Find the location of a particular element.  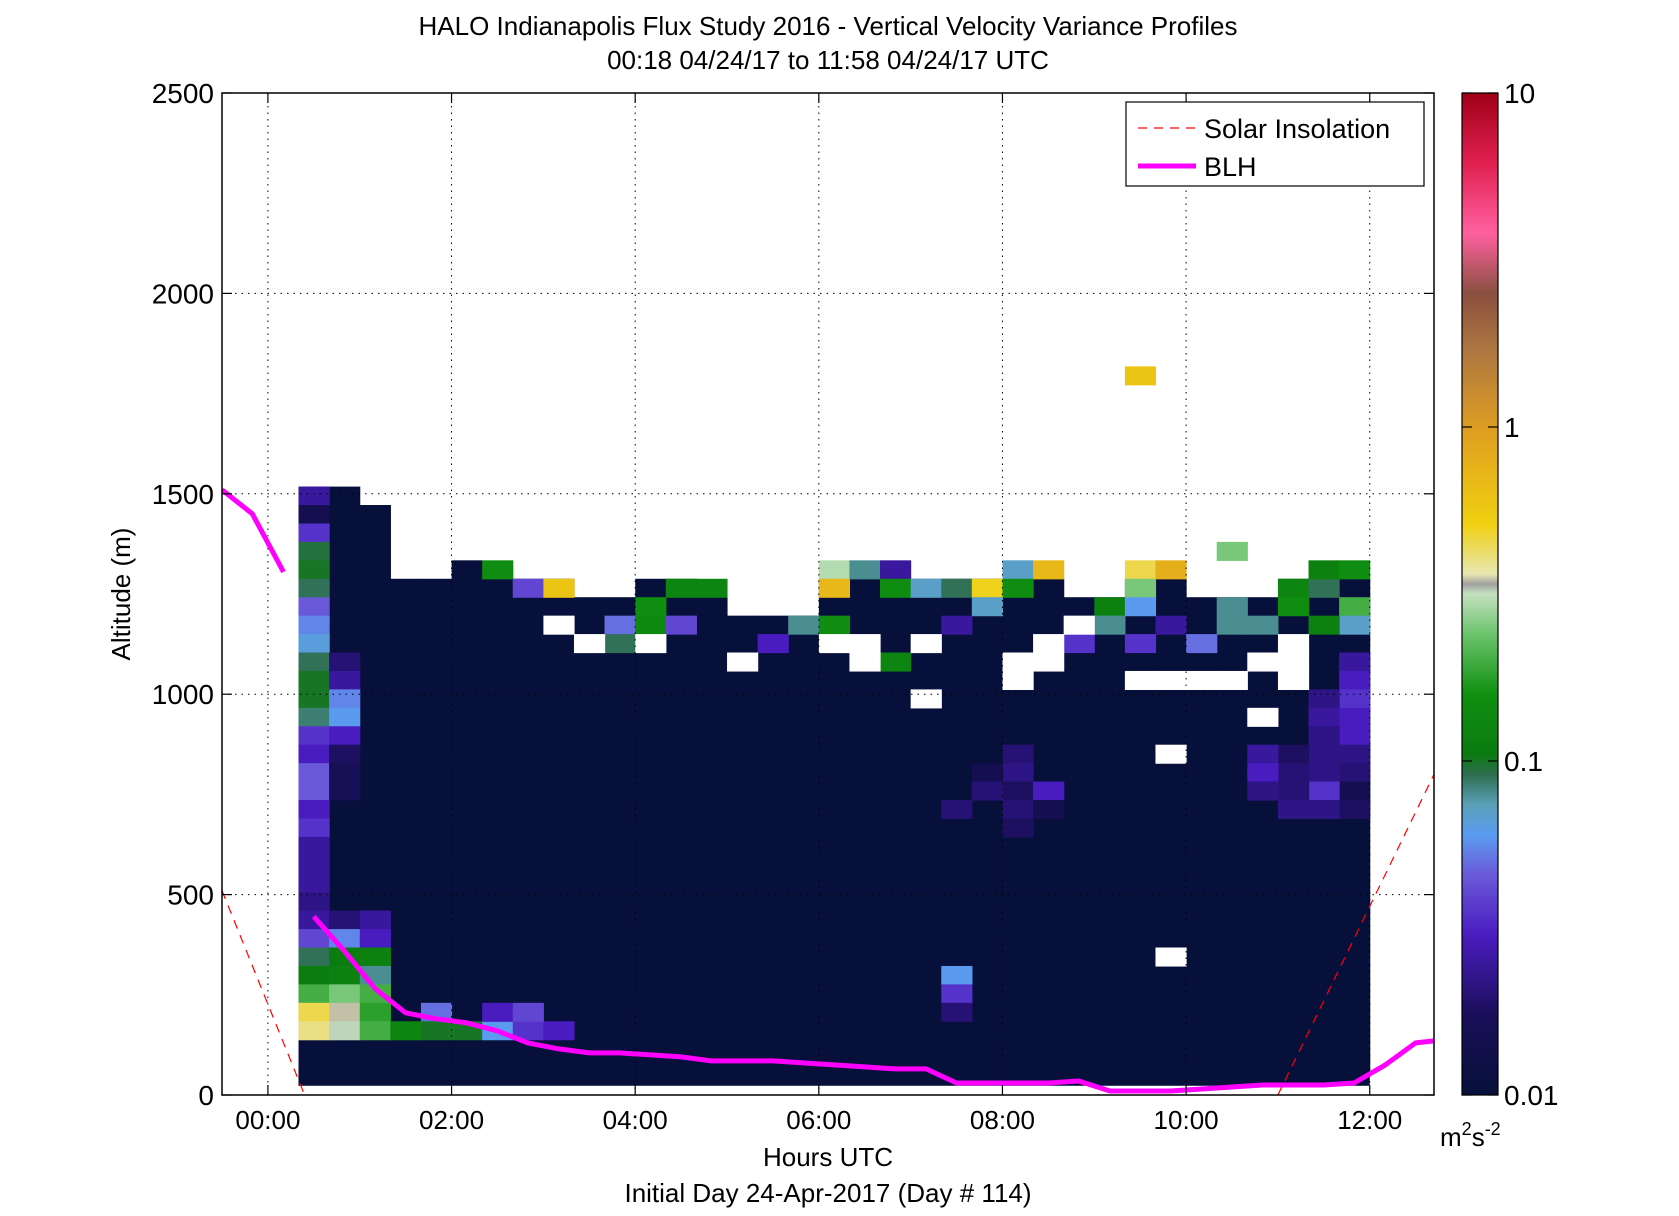

legend-label-solar: Solar Insolation is located at coordinates (1297, 129).